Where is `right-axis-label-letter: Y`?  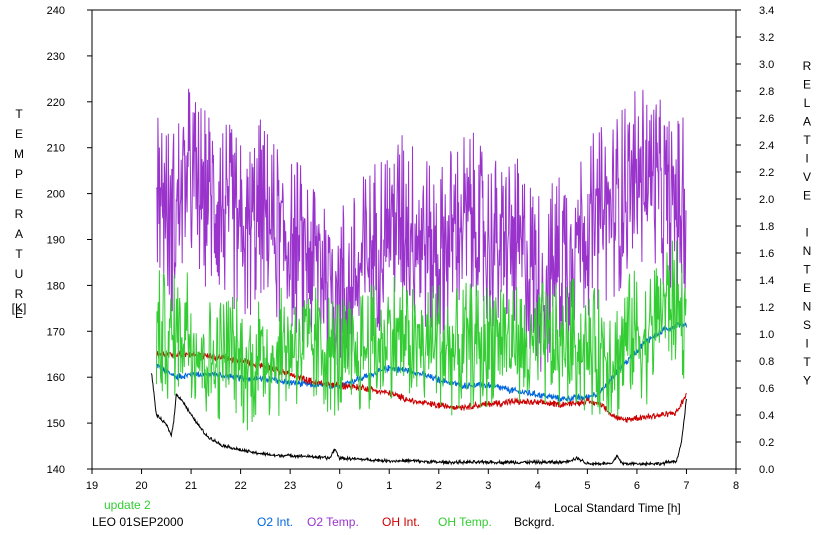 right-axis-label-letter: Y is located at coordinates (807, 381).